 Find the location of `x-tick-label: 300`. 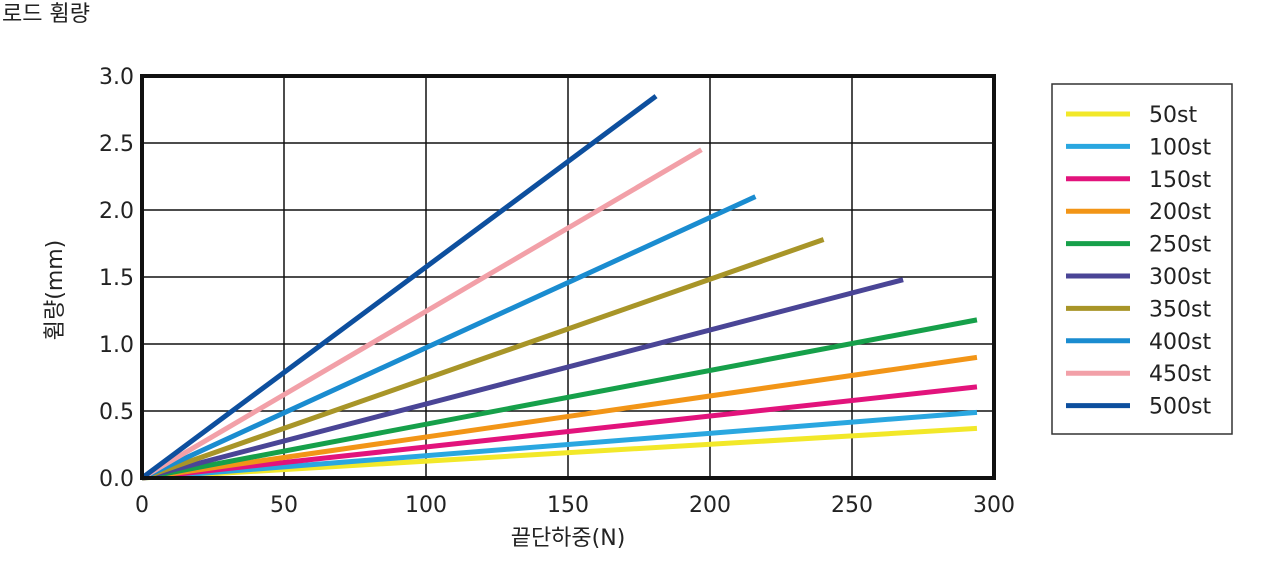

x-tick-label: 300 is located at coordinates (994, 505).